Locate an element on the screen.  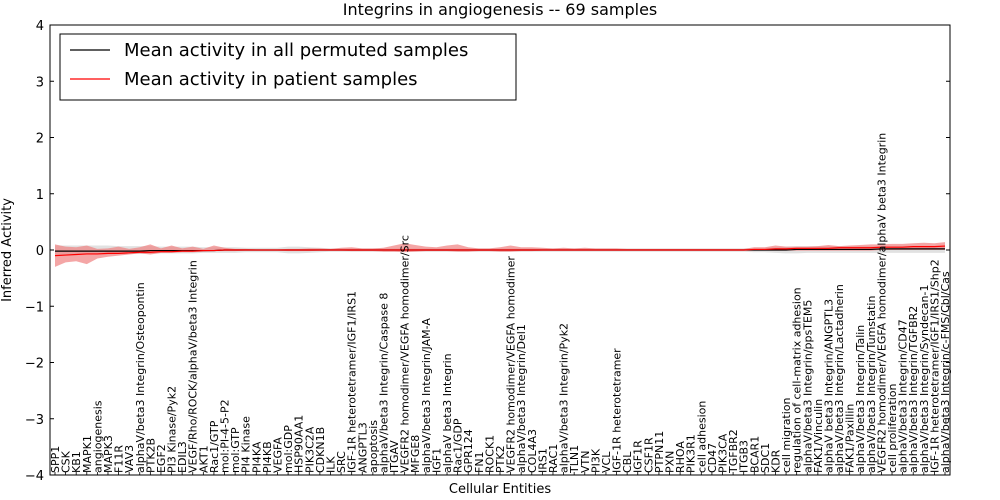
x-tick-label: alphaV/beta3 Integrin/CD47 is located at coordinates (903, 396).